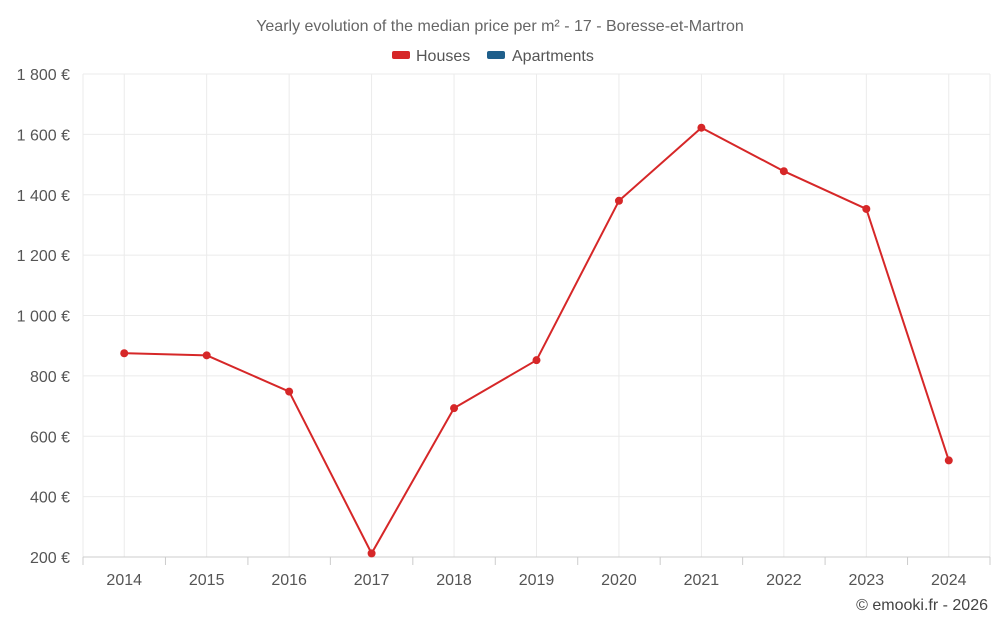  I want to click on y-tick-label: 1 000 €, so click(43, 317).